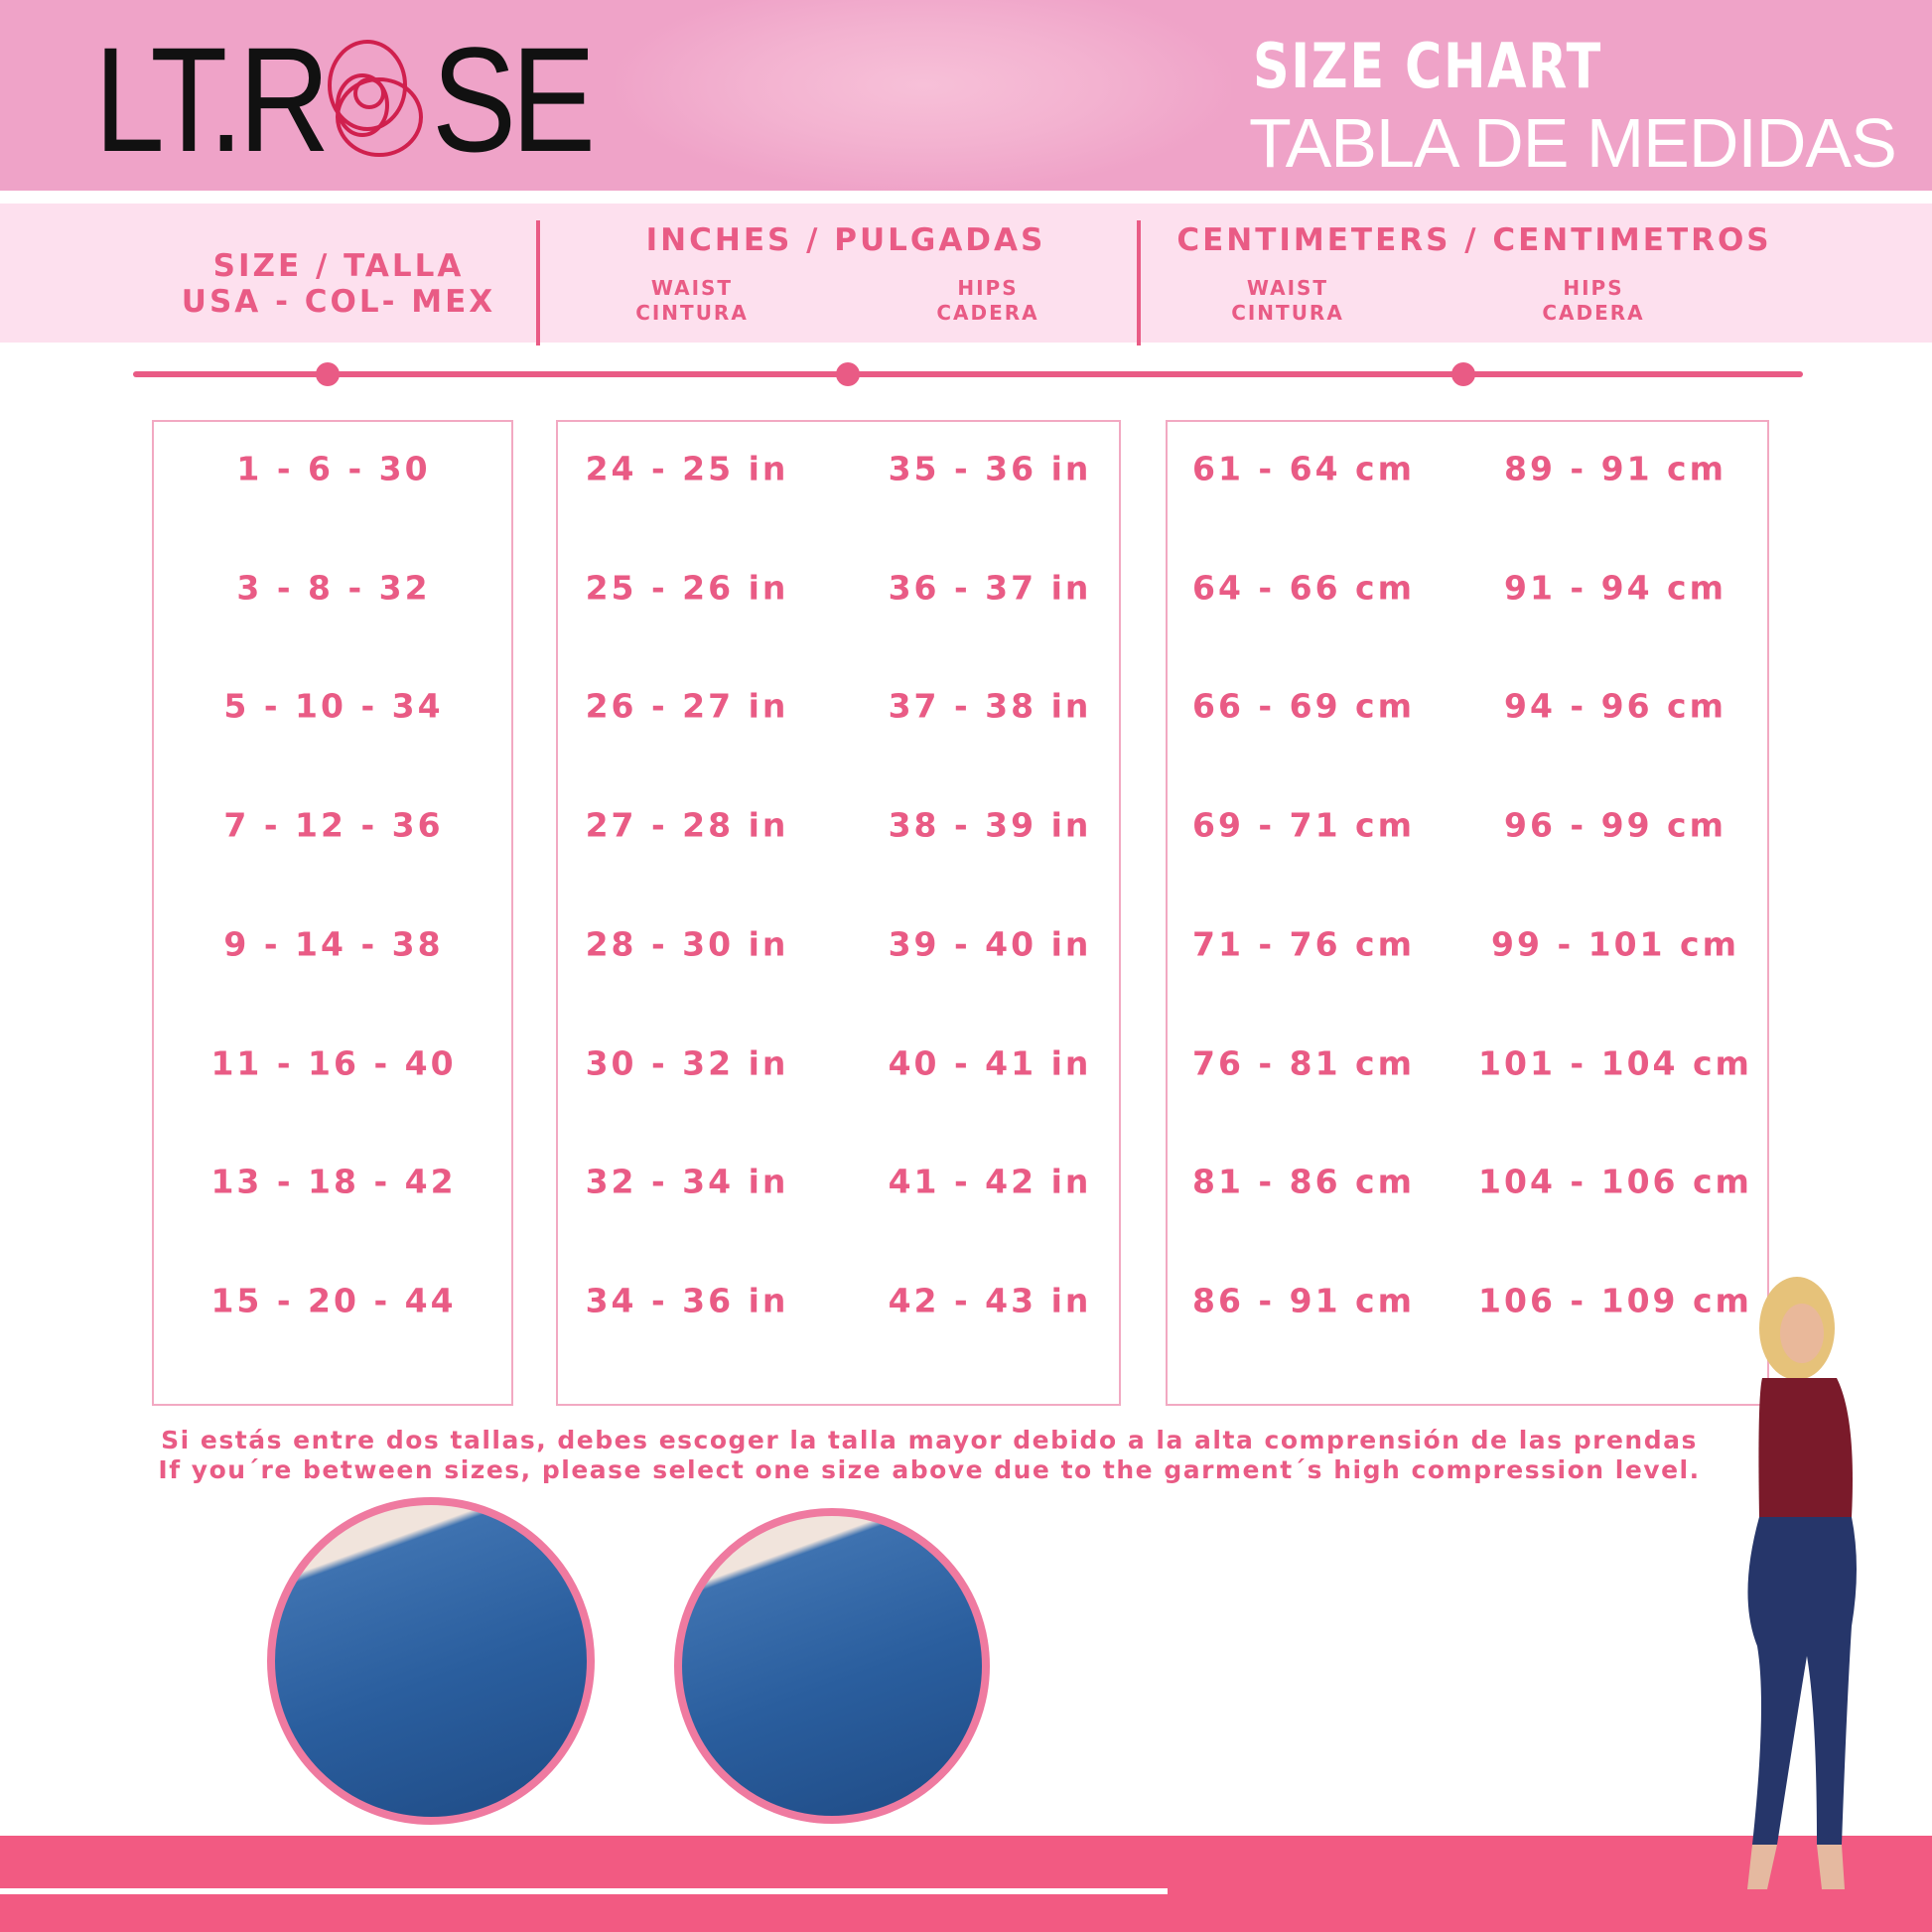  Describe the element at coordinates (990, 1300) in the screenshot. I see `table-cell-in-hips: 42 - 43 in` at that location.